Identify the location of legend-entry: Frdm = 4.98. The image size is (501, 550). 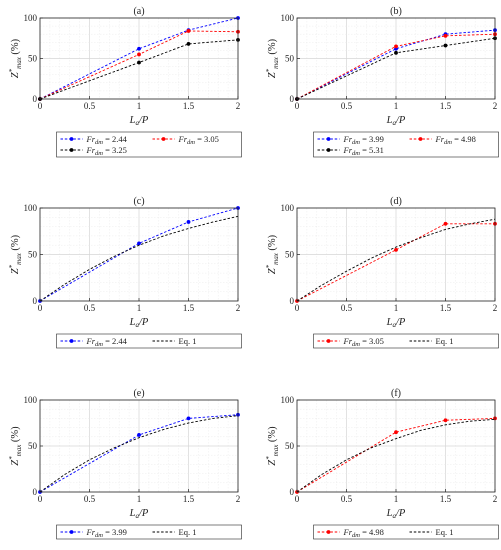
(350, 533).